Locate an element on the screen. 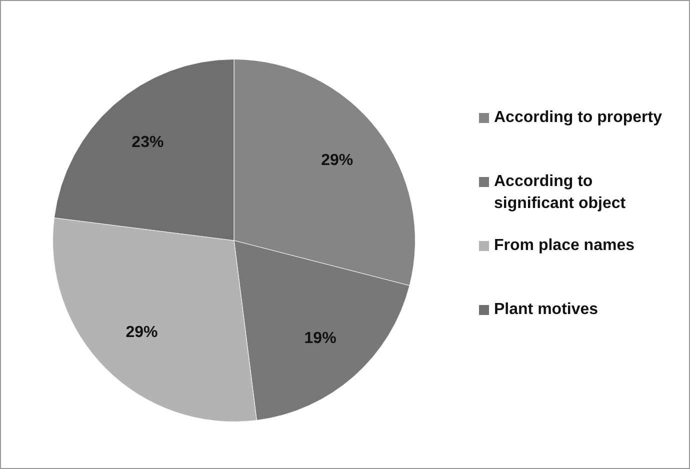 The height and width of the screenshot is (469, 690). legend-label: According to significant object is located at coordinates (560, 193).